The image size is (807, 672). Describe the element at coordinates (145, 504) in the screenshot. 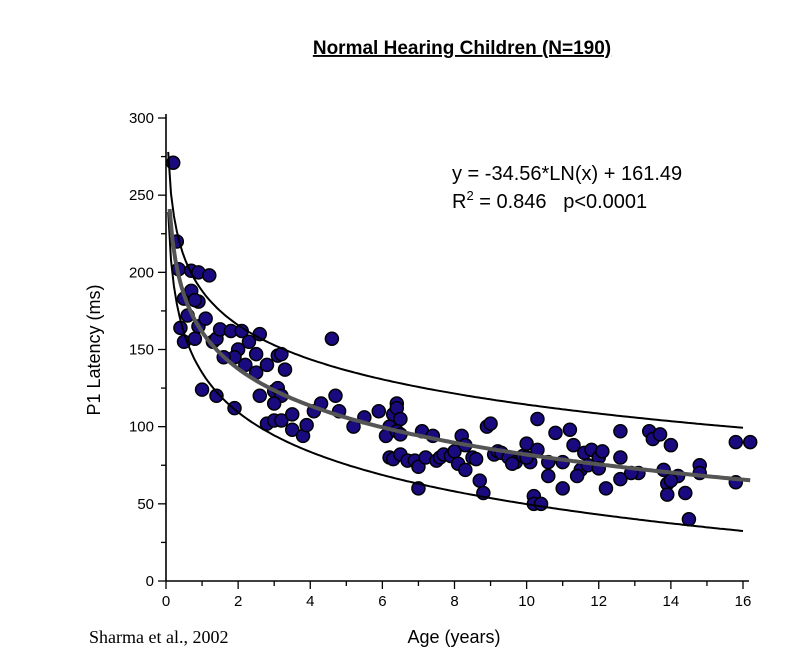

I see `y-tick-label: 50` at that location.